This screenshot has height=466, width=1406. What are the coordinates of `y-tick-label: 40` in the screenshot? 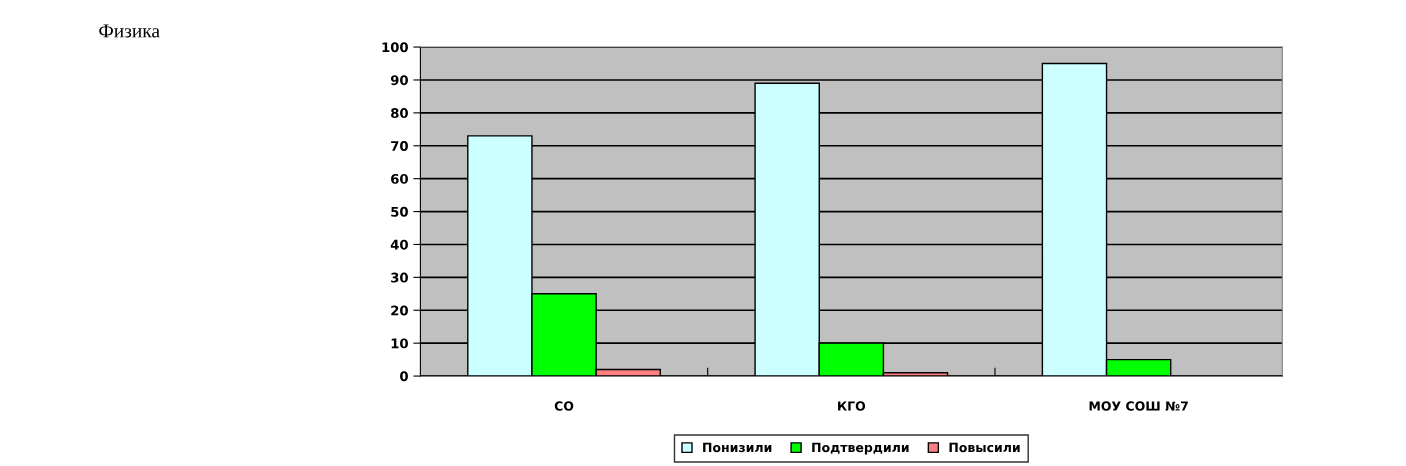 It's located at (399, 244).